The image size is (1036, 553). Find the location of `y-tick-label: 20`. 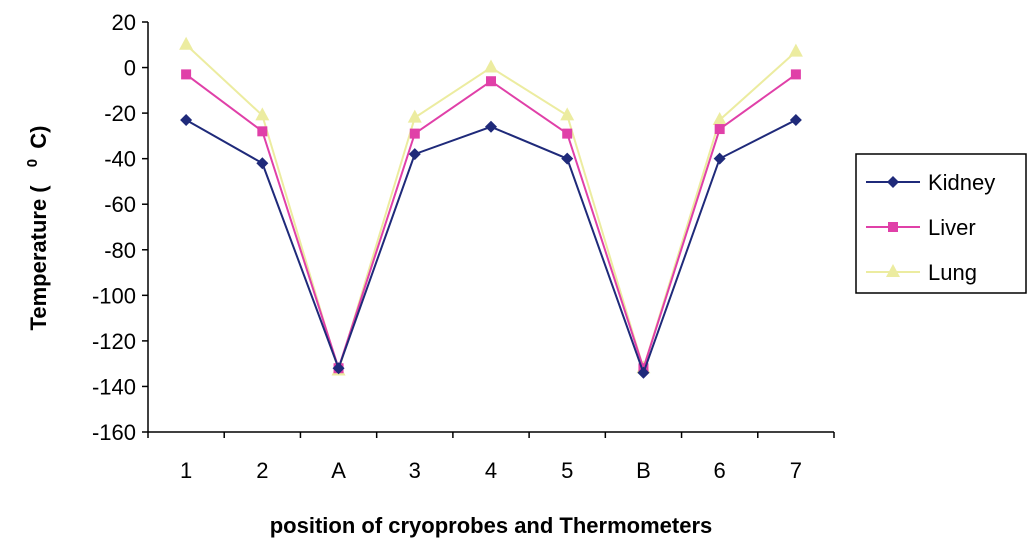

y-tick-label: 20 is located at coordinates (124, 22).